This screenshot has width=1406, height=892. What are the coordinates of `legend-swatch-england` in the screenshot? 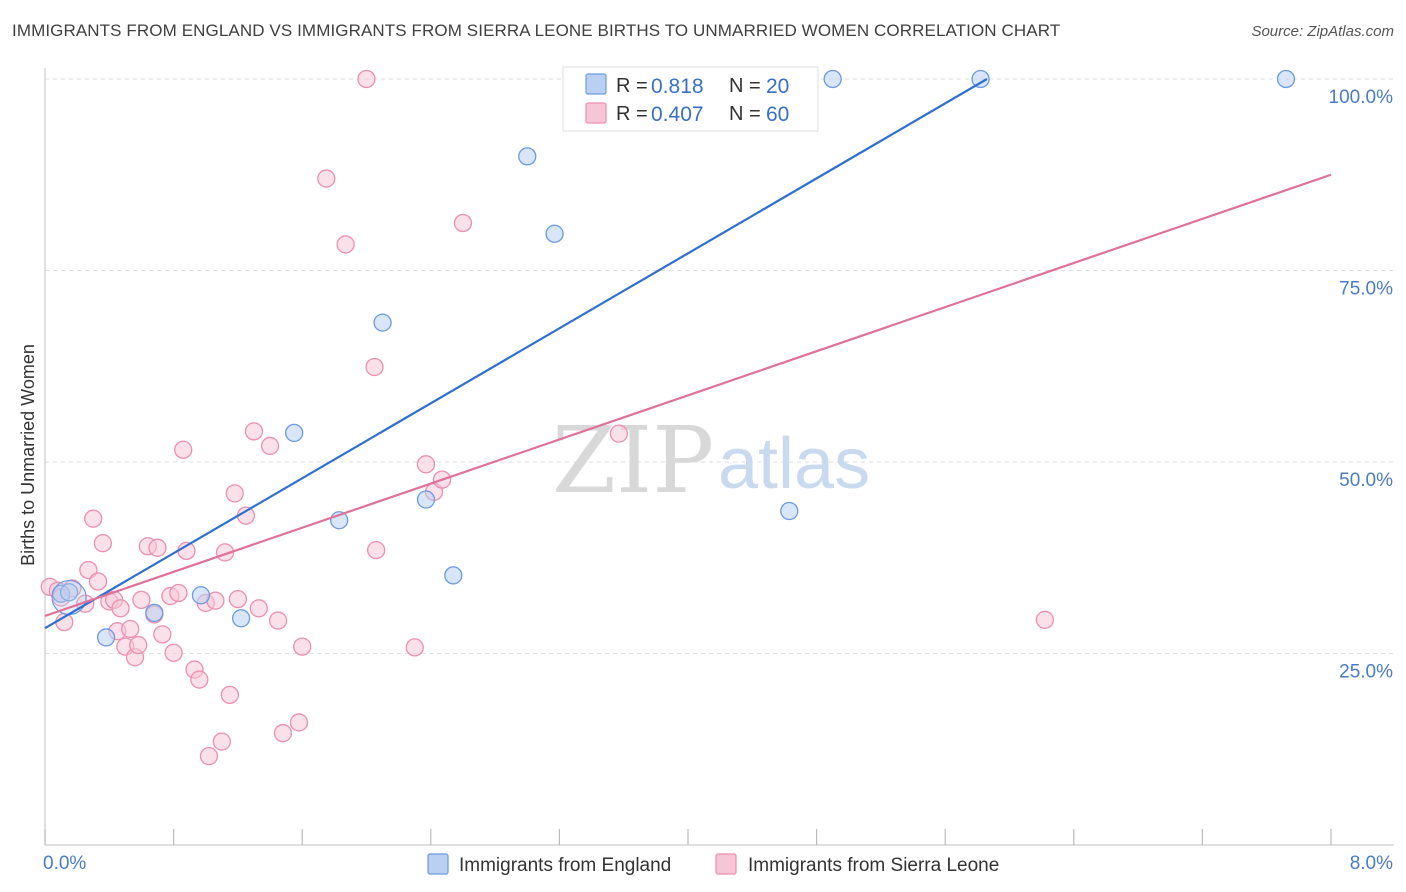 It's located at (596, 84).